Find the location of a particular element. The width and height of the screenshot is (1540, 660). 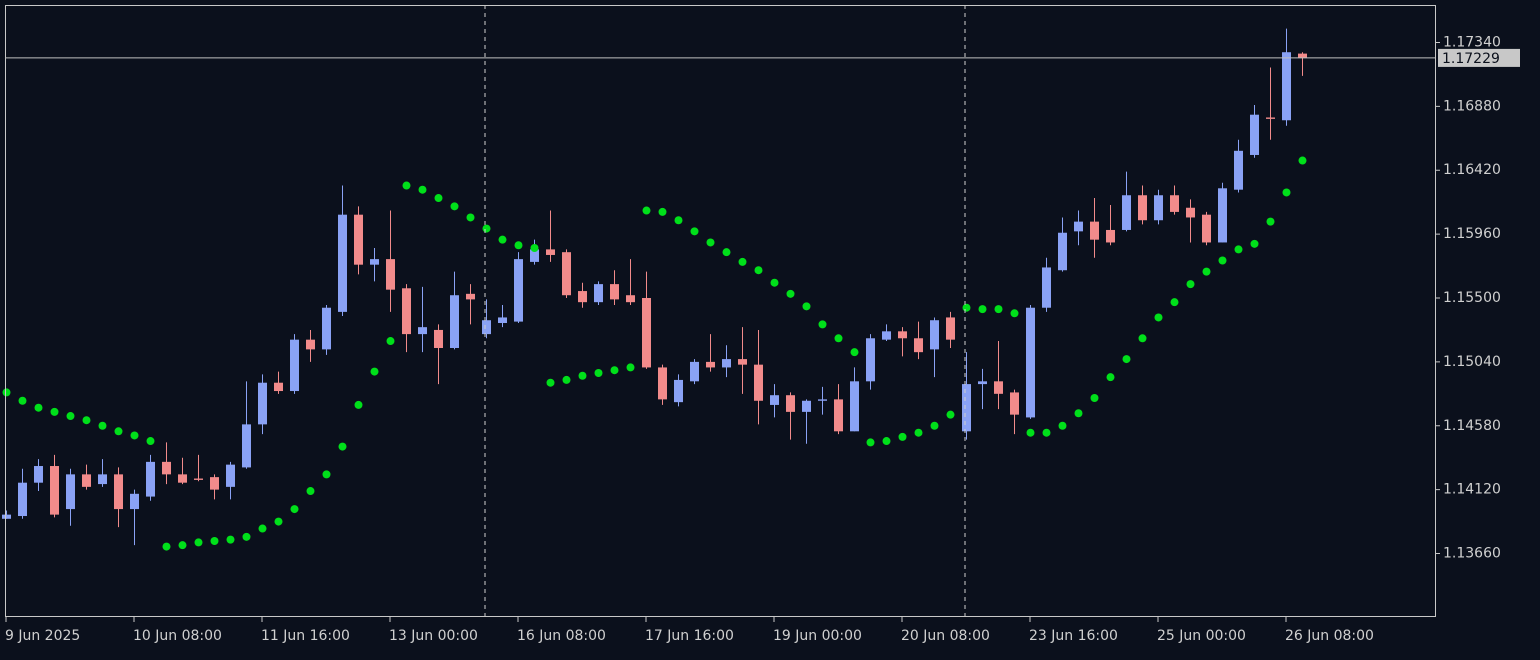

x-tick-label: 20 Jun 08:00 is located at coordinates (945, 636).